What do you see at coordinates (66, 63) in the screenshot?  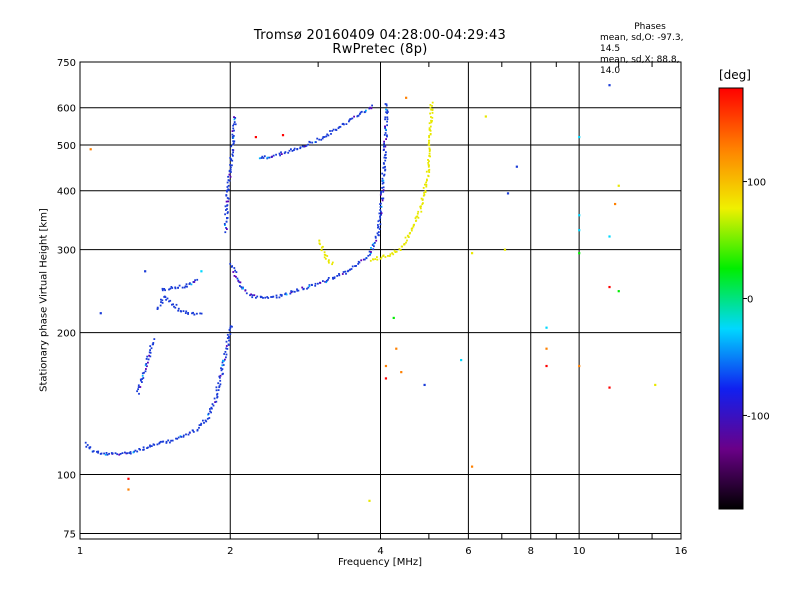 I see `y-tick-label: 750` at bounding box center [66, 63].